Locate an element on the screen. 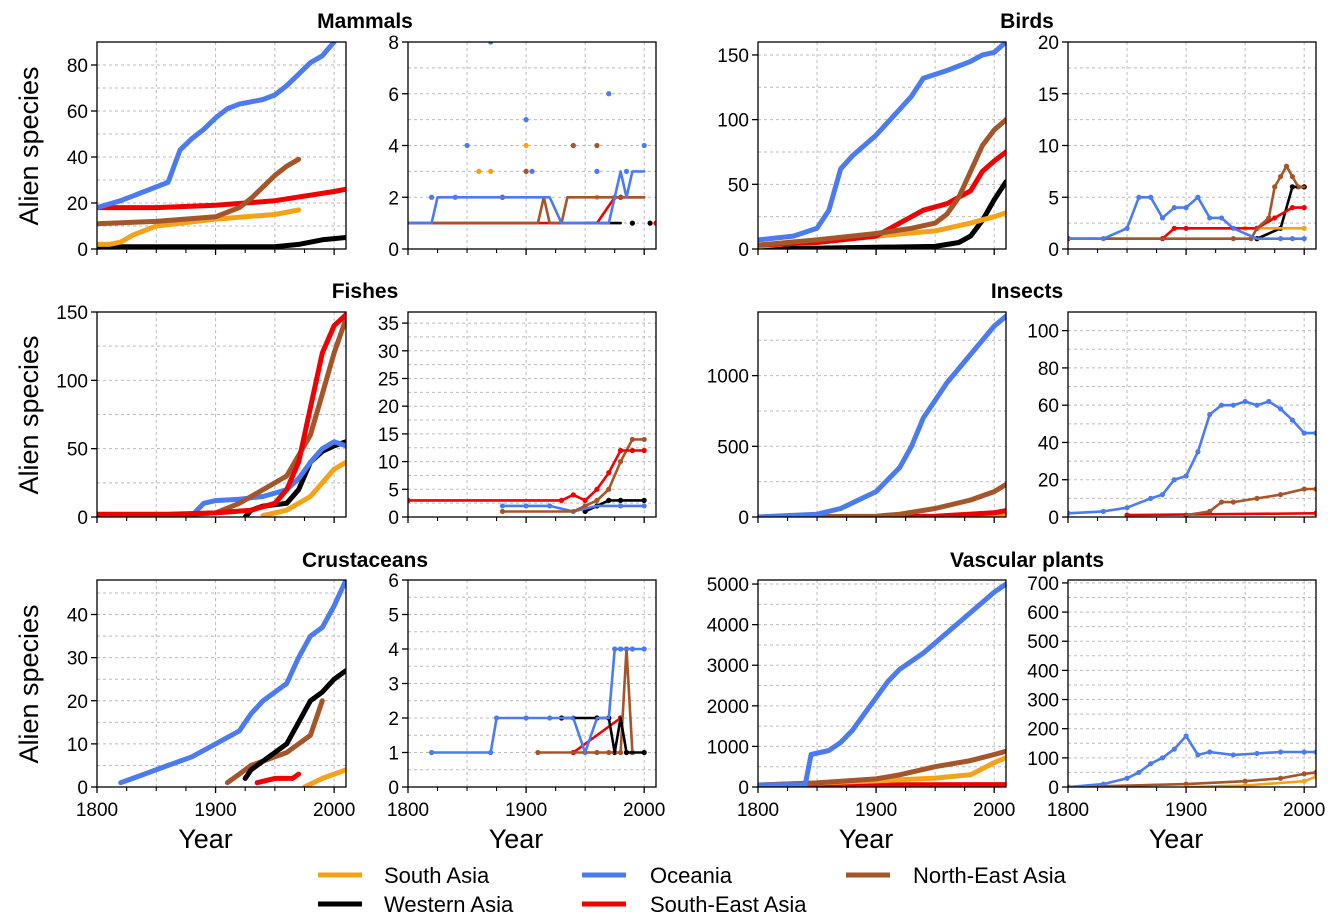 This screenshot has height=915, width=1336. legend-label: North-East Asia is located at coordinates (990, 875).